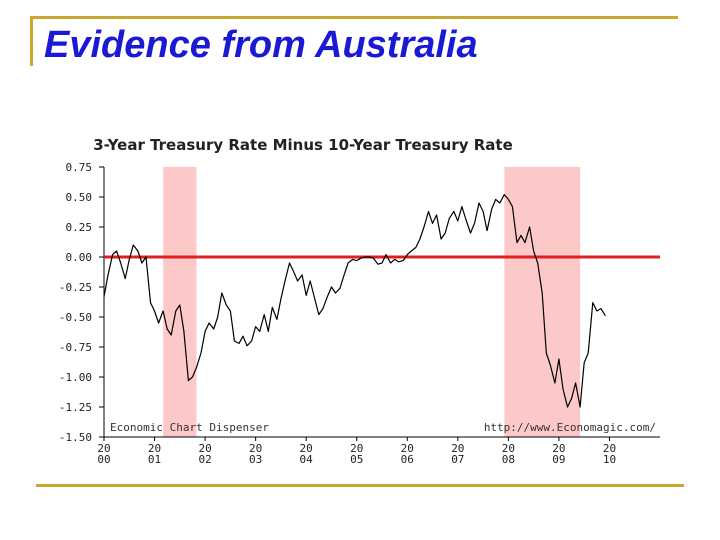 Image resolution: width=720 pixels, height=540 pixels. What do you see at coordinates (255, 459) in the screenshot?
I see `x-tick-label-year: 03` at bounding box center [255, 459].